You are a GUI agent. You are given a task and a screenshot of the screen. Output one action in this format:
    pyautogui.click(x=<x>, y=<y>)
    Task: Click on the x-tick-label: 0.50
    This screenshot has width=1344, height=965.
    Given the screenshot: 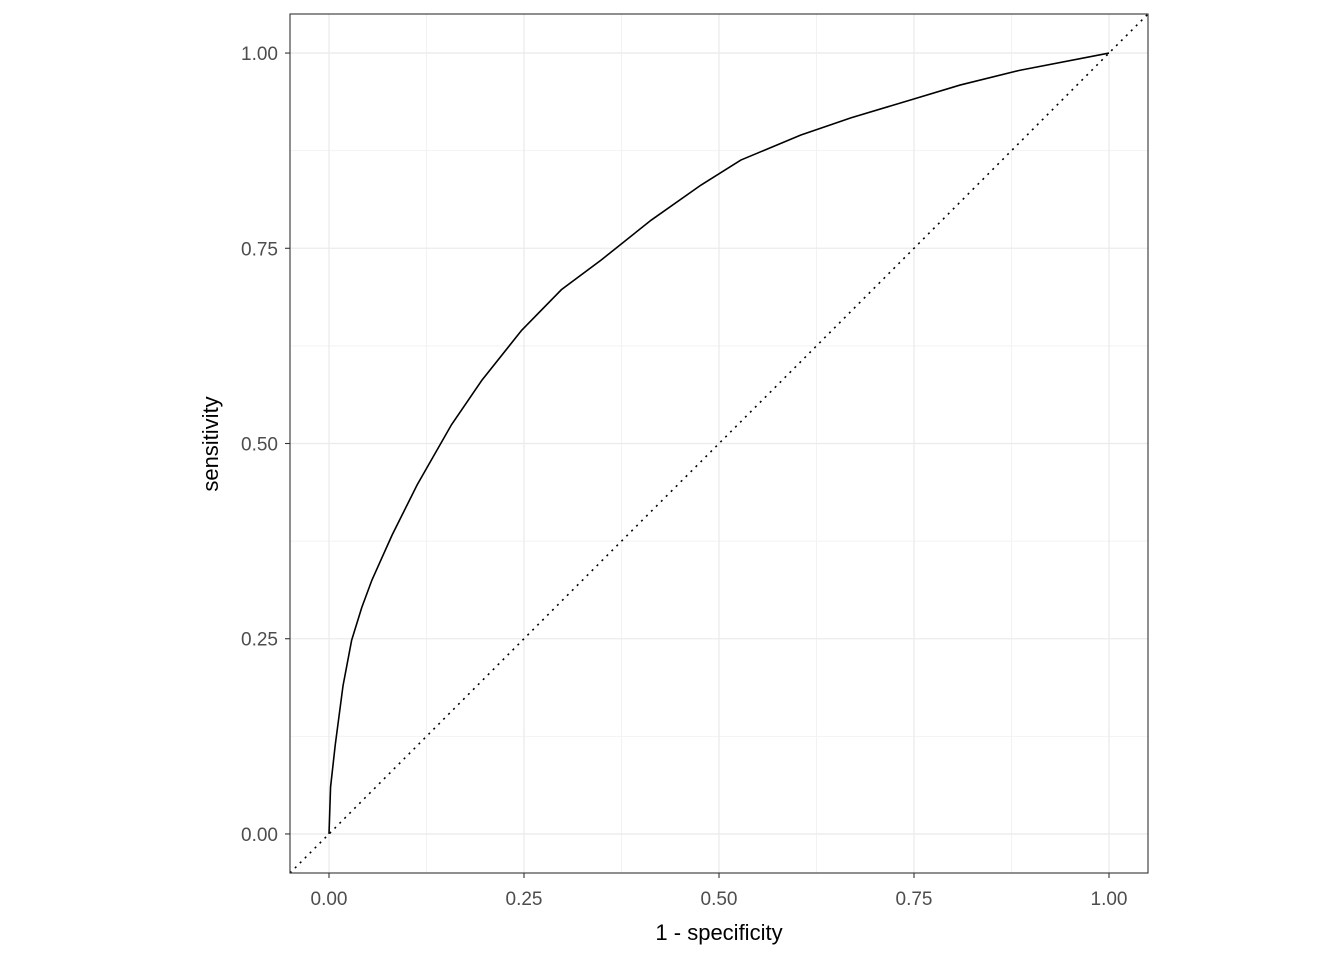 What is the action you would take?
    pyautogui.click(x=719, y=899)
    